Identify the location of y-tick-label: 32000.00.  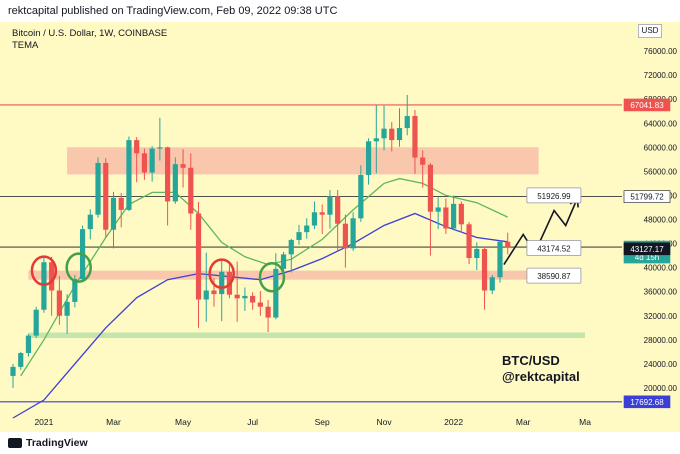
(661, 316).